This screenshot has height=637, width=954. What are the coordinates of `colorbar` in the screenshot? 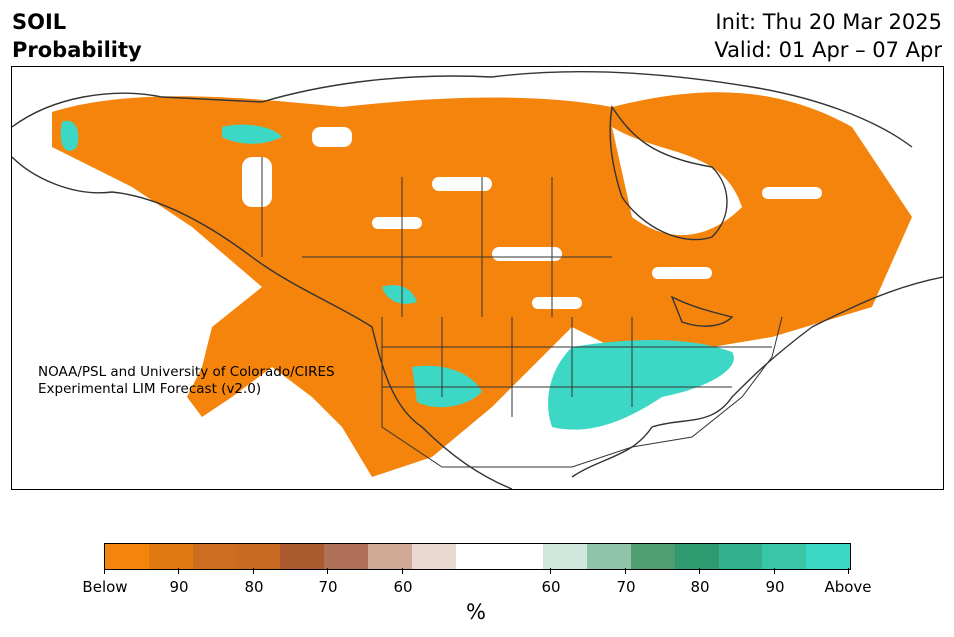 It's located at (477, 556).